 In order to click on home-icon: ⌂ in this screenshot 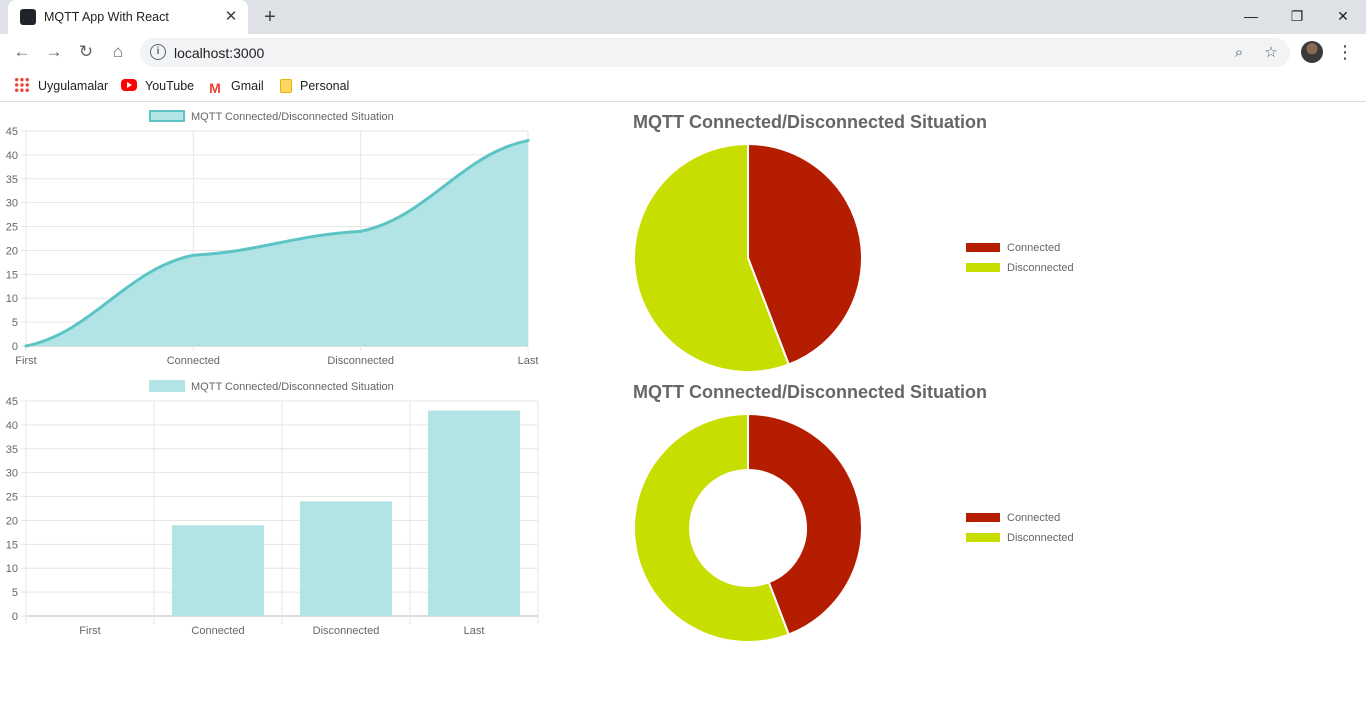, I will do `click(118, 51)`.